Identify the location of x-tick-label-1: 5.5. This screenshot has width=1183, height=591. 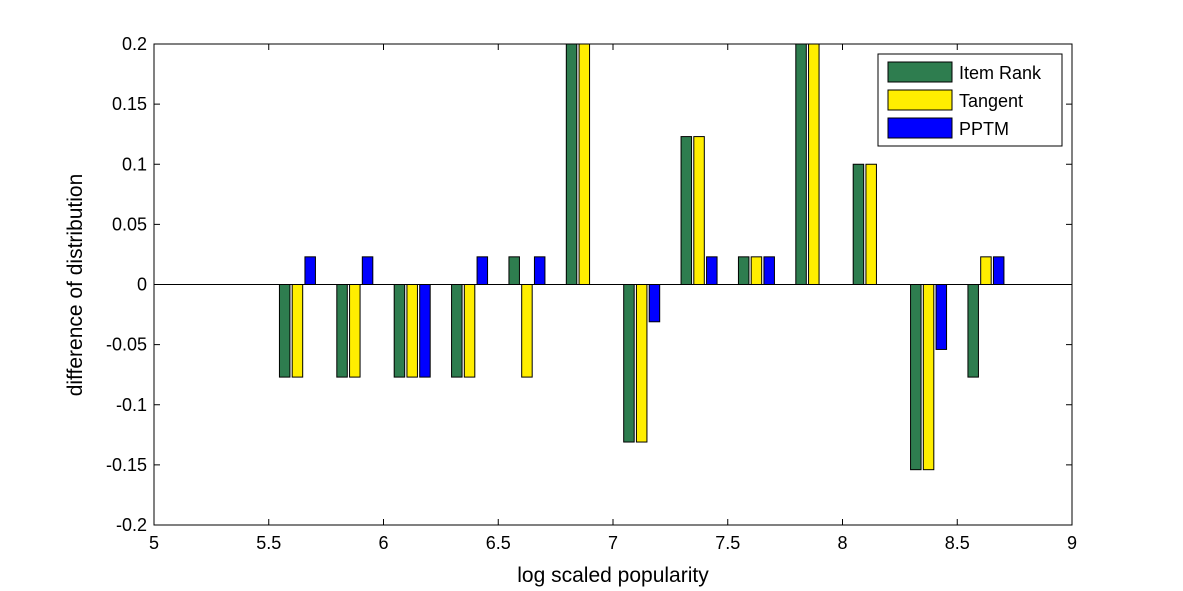
(268, 543).